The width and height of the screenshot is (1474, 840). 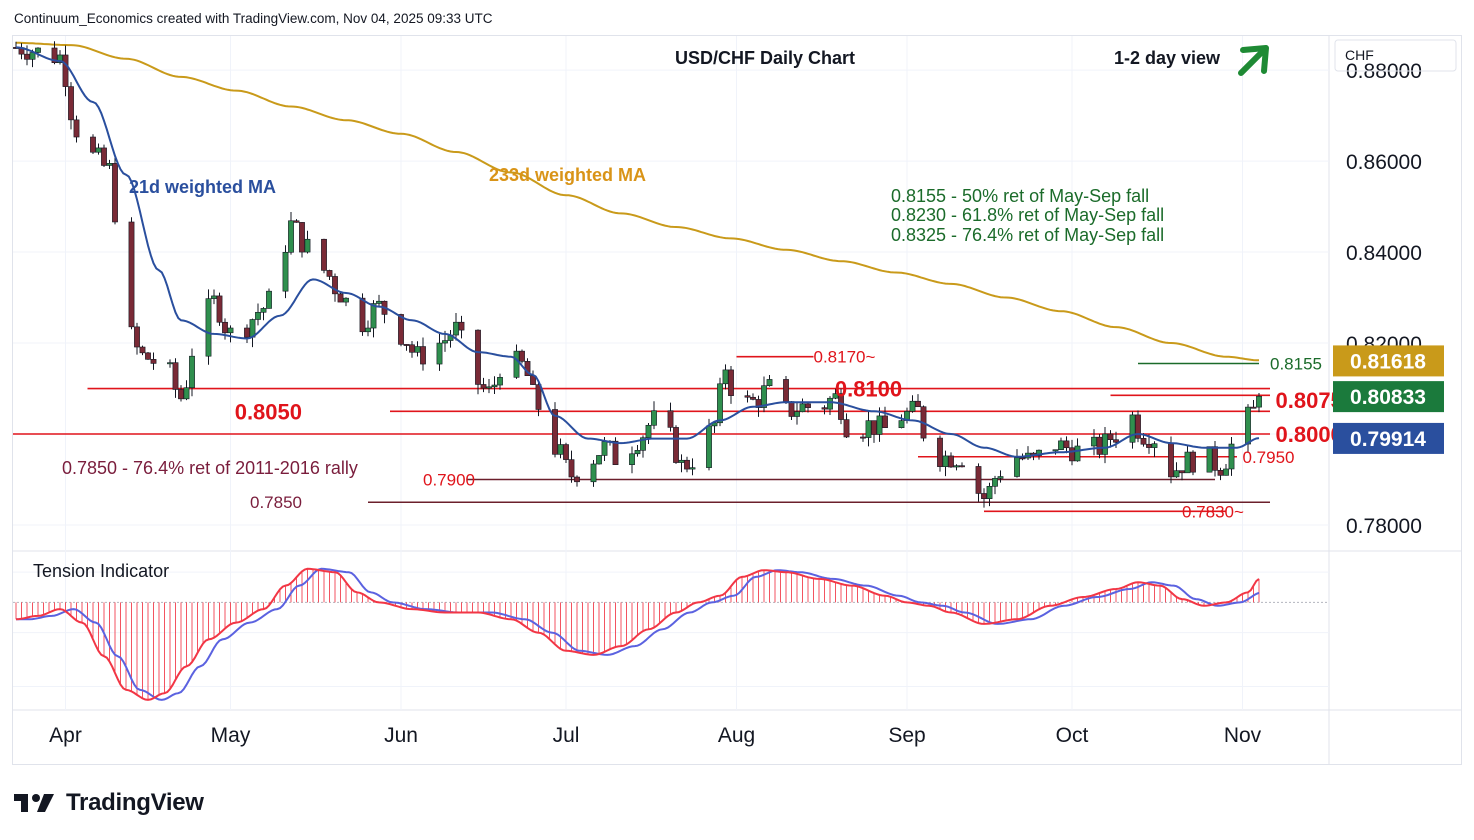 I want to click on chart-title: USD/CHF Daily Chart, so click(x=765, y=58).